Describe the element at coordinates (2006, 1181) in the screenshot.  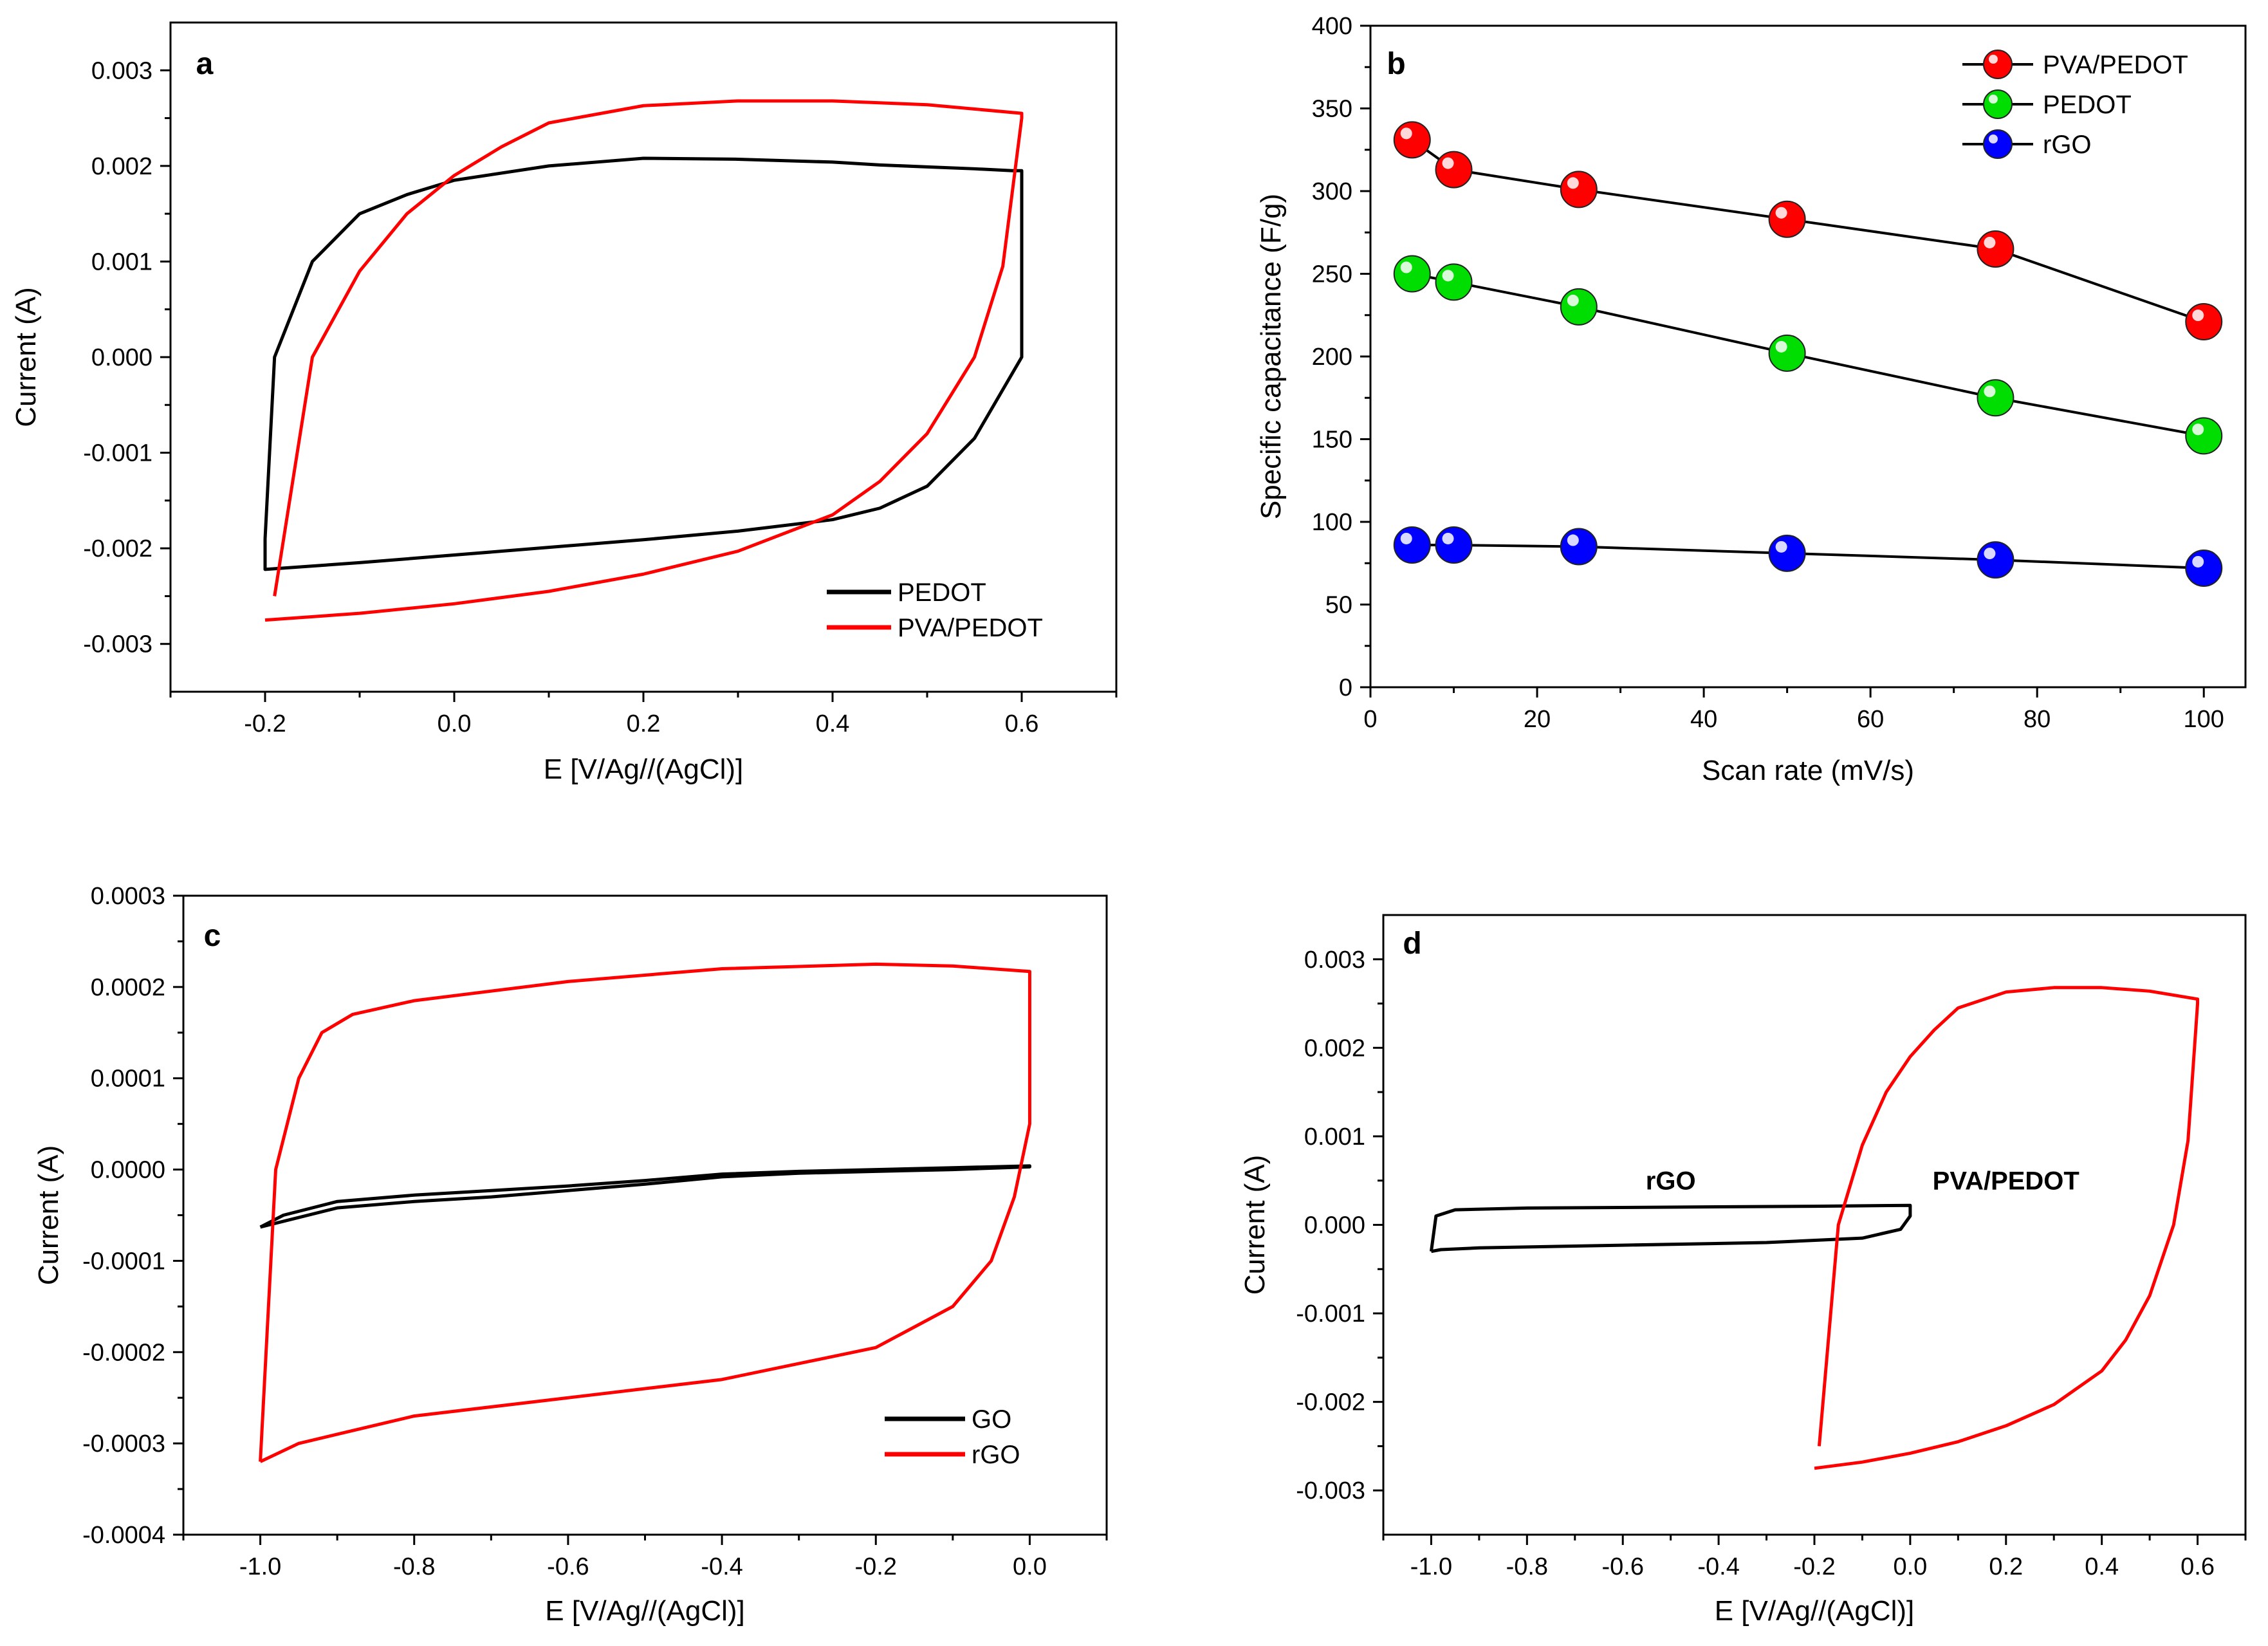
I see `annotation-label: PVA/PEDOT` at that location.